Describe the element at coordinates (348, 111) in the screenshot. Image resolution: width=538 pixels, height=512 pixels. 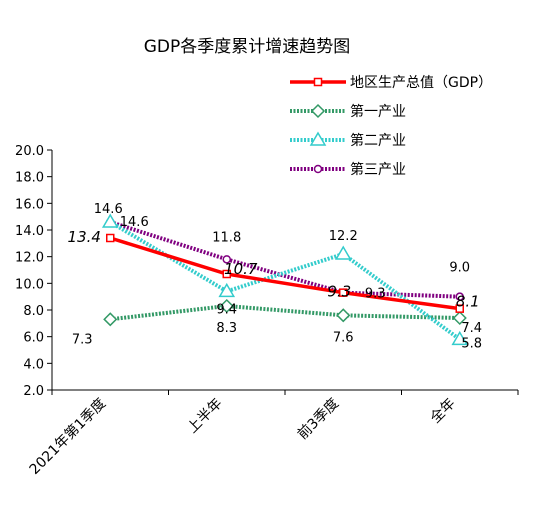
I see `legend-item: 第一产业` at that location.